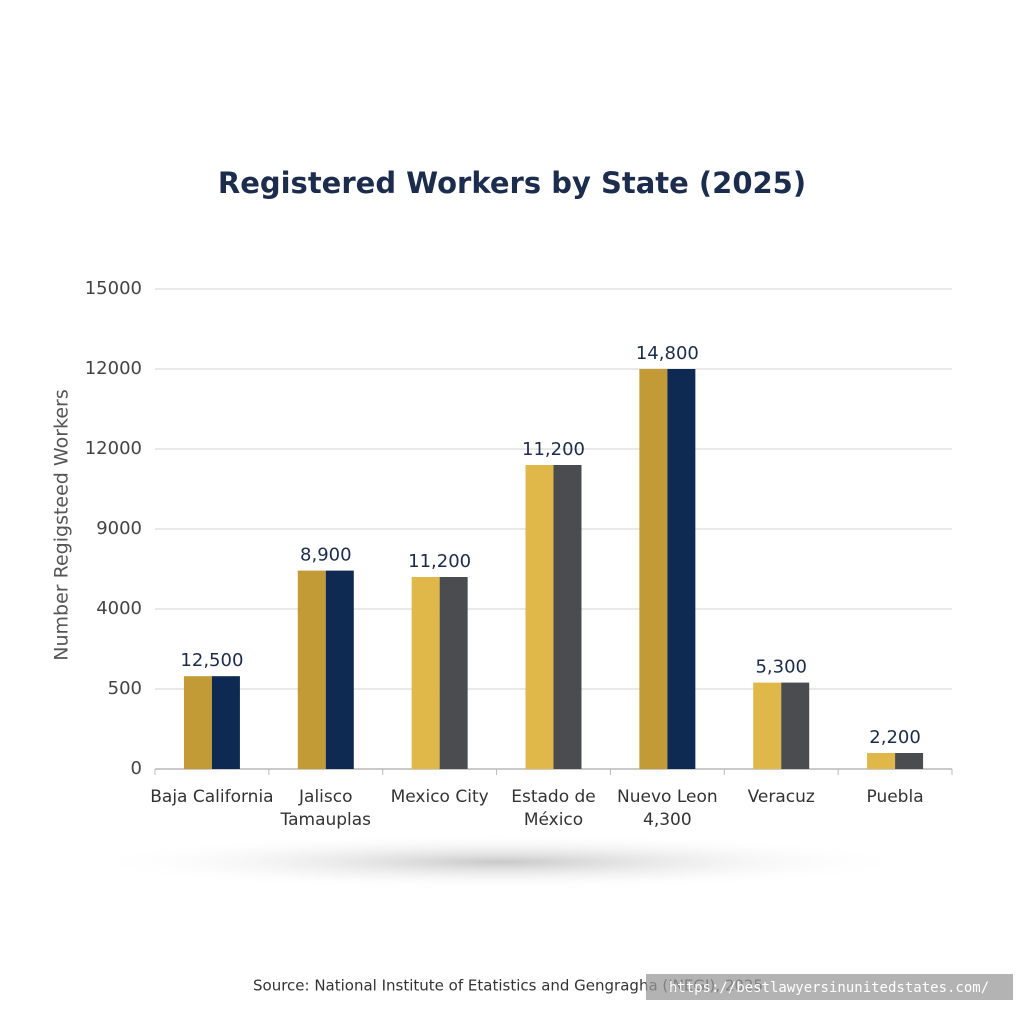  Describe the element at coordinates (553, 797) in the screenshot. I see `x-tick-label: Estado de` at that location.